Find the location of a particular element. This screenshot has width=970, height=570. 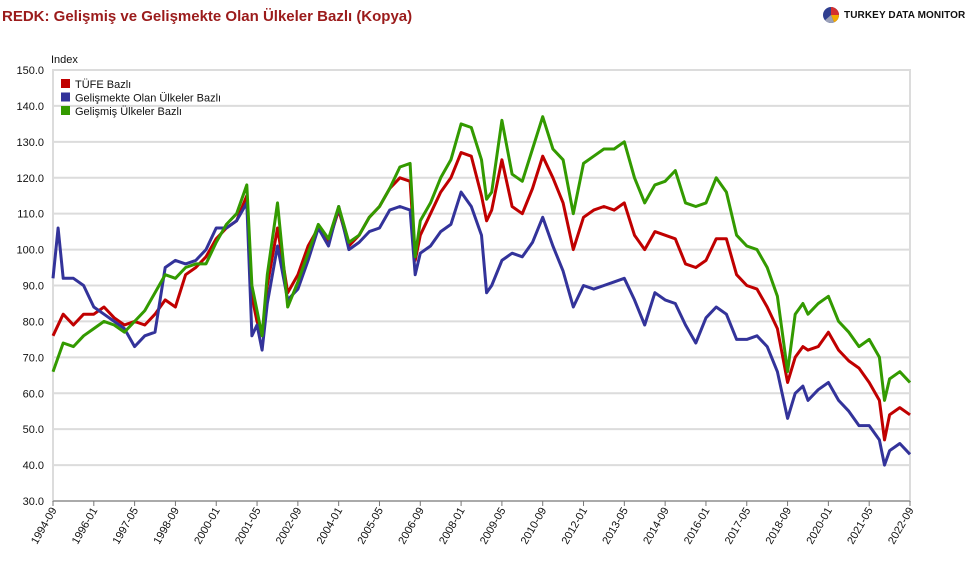

y-tick-label: 60.0 is located at coordinates (33, 394).